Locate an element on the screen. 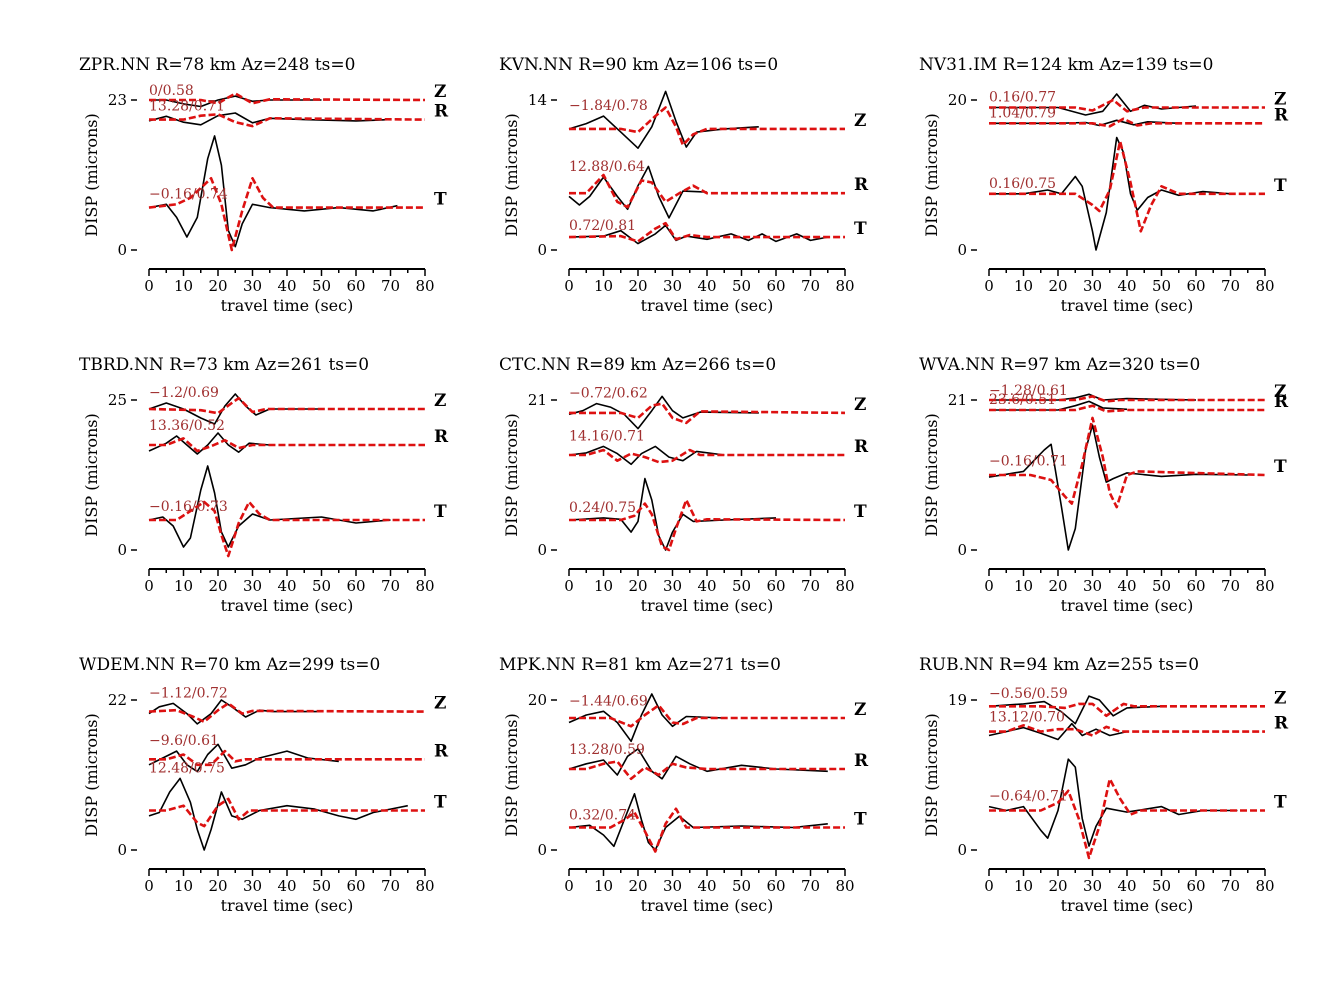  panel-title: WDEM.NN R=70 km Az=299 ts=0 is located at coordinates (229, 665).